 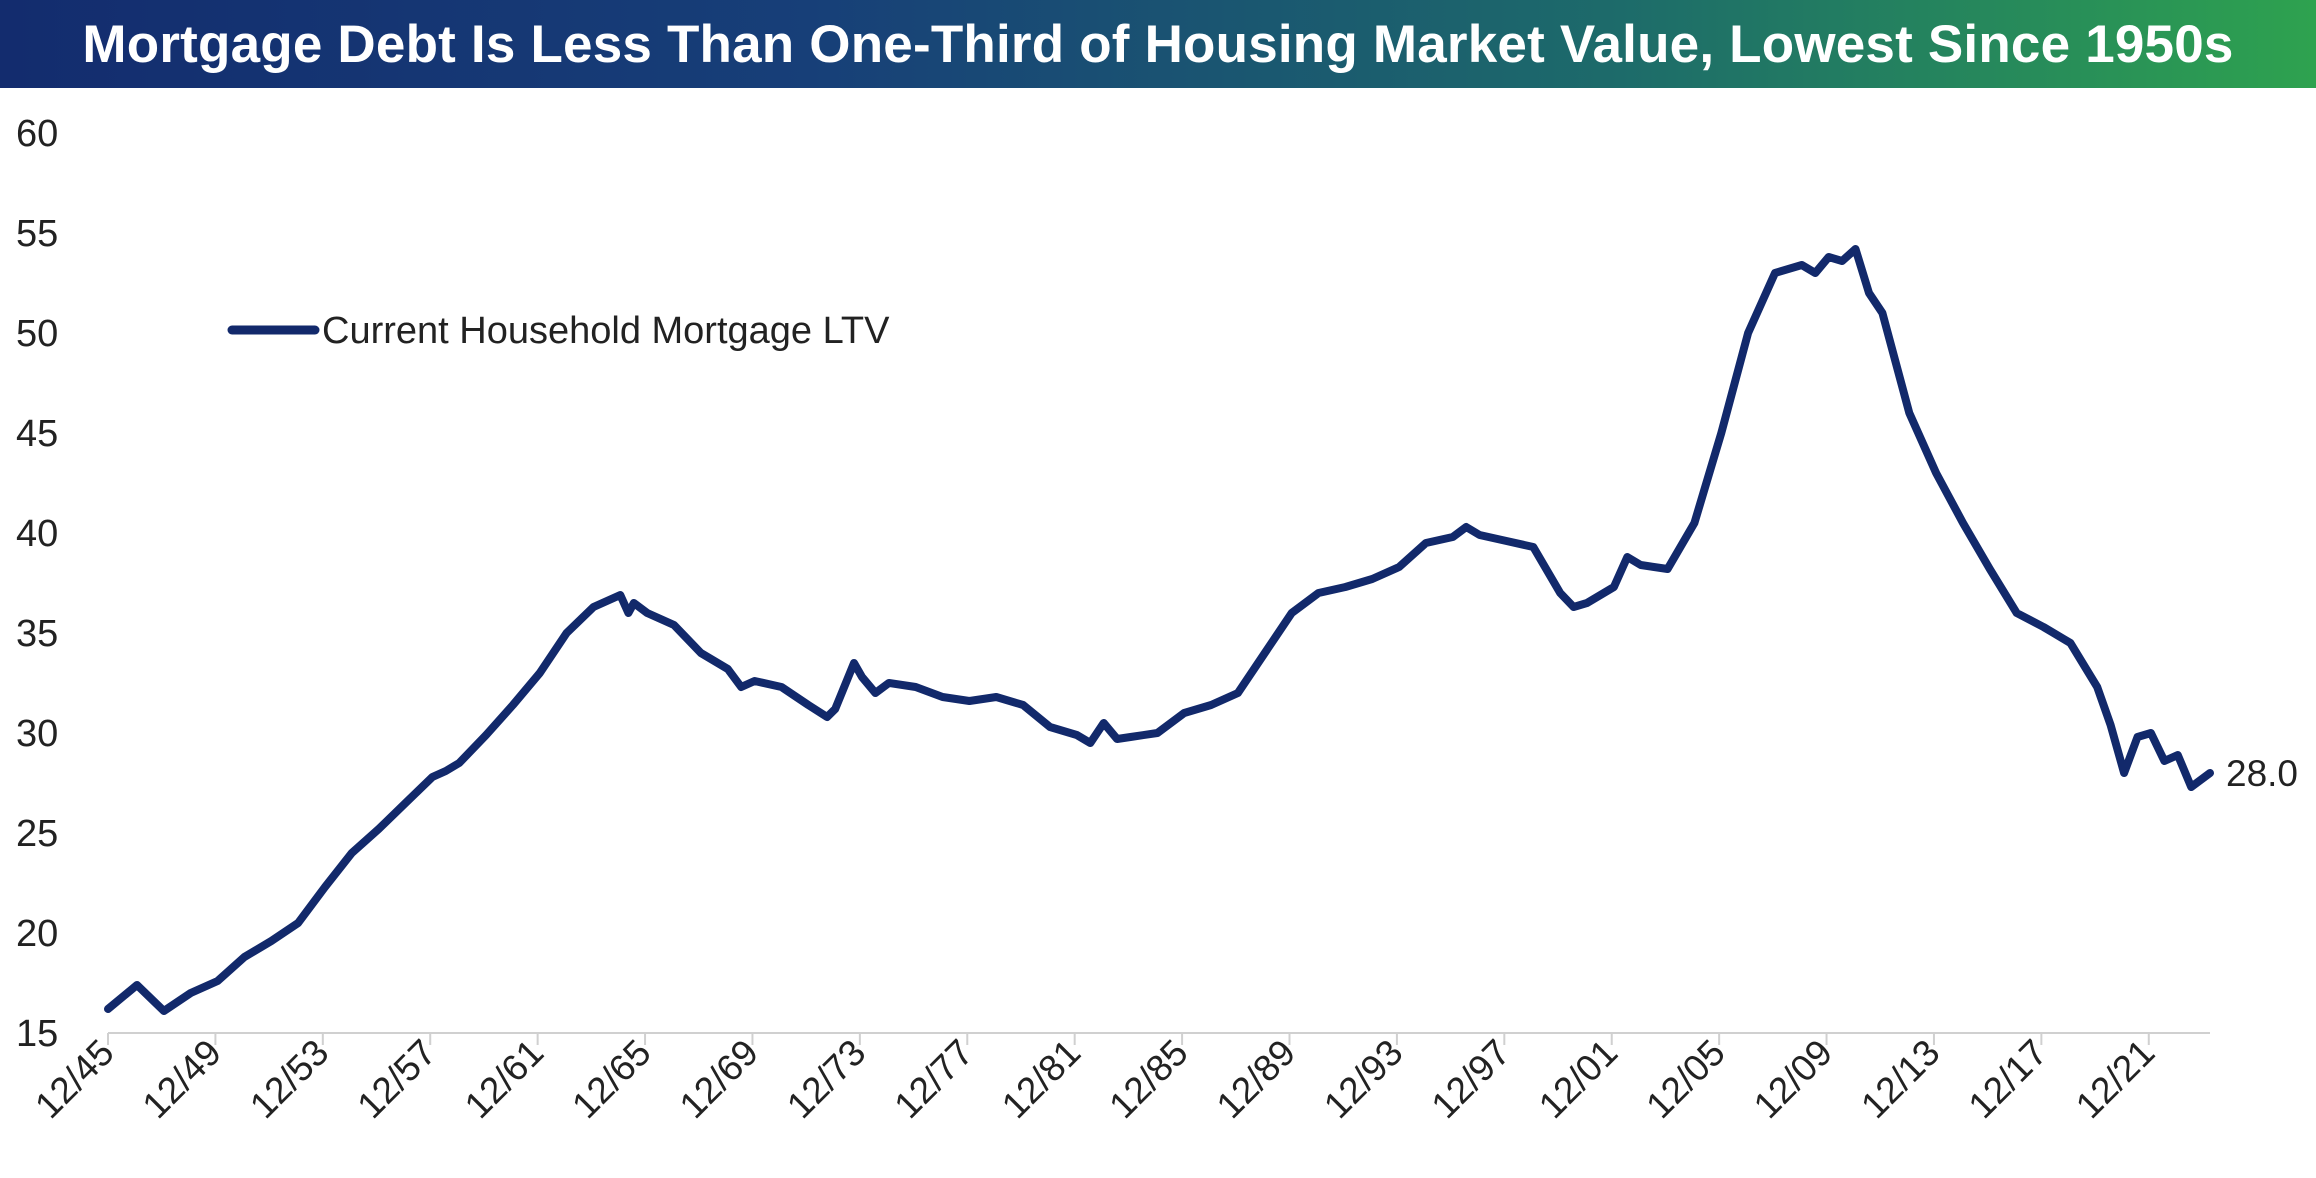 I want to click on legend: Current Household Mortgage LTV, so click(x=558, y=331).